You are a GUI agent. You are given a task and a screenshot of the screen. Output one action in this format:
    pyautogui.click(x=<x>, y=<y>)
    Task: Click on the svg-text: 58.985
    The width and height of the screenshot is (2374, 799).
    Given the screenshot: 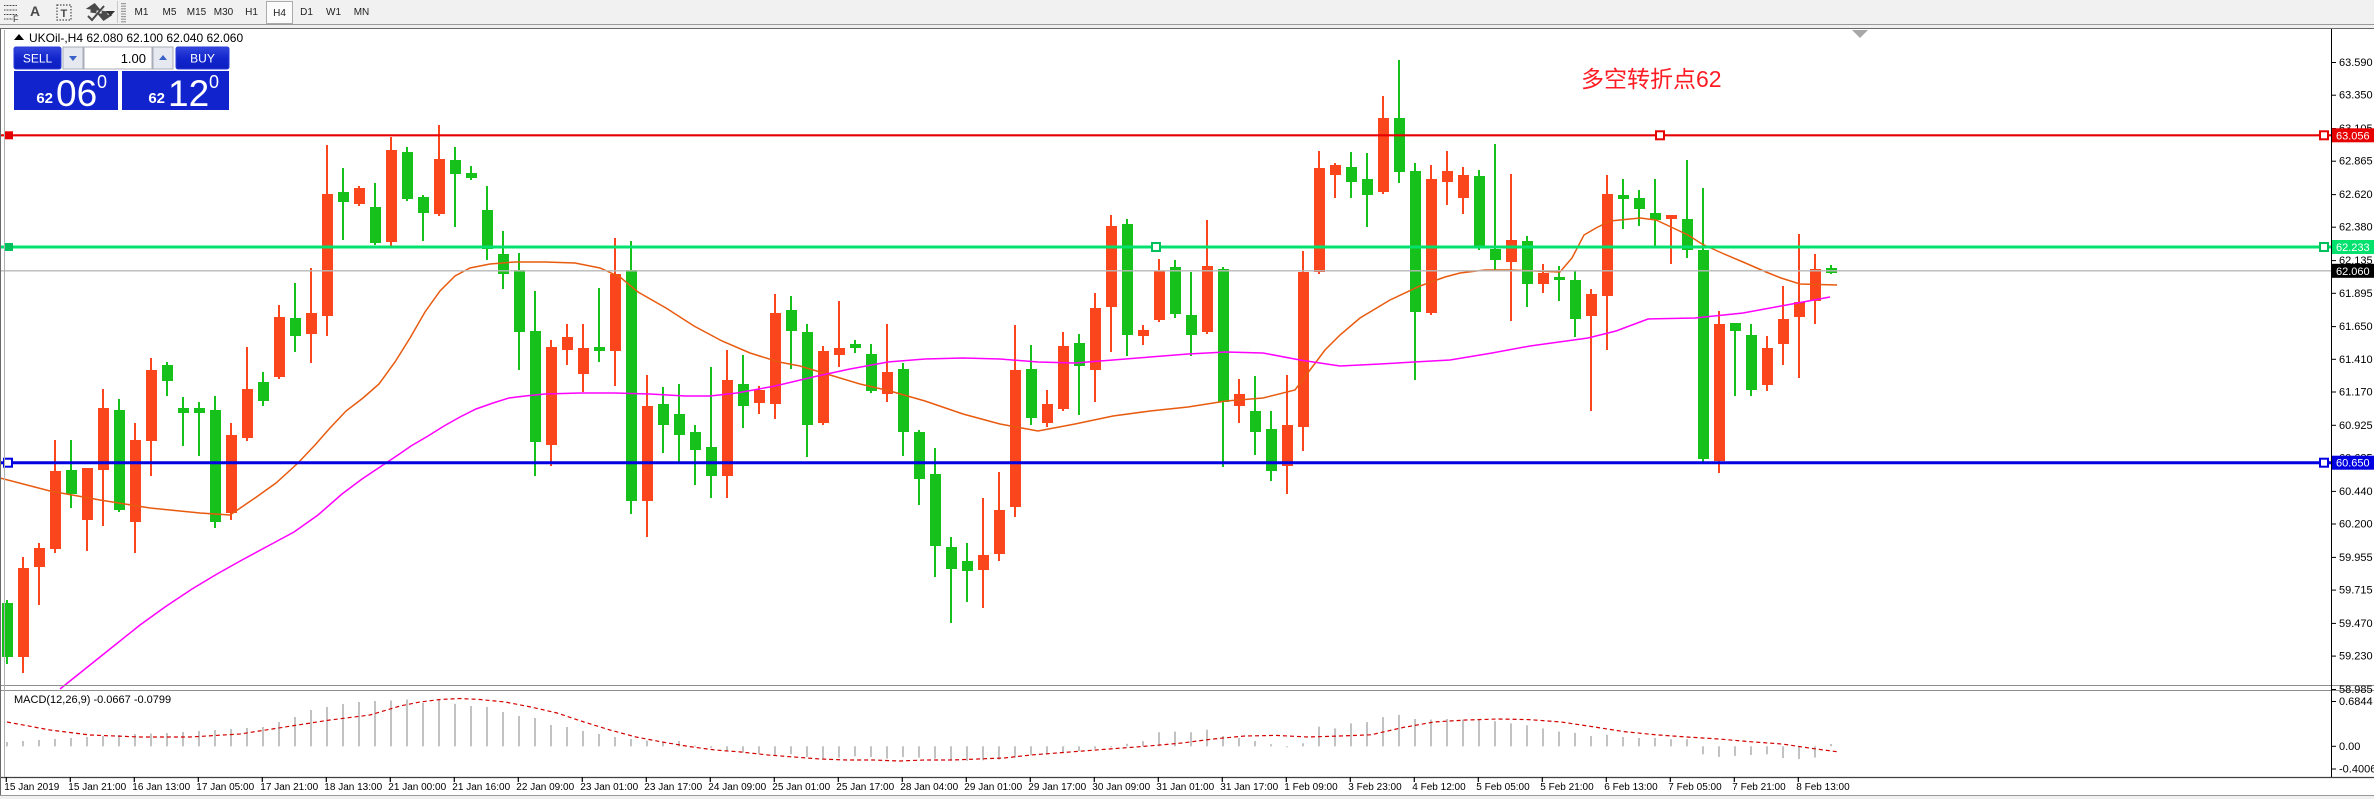 What is the action you would take?
    pyautogui.click(x=2356, y=690)
    